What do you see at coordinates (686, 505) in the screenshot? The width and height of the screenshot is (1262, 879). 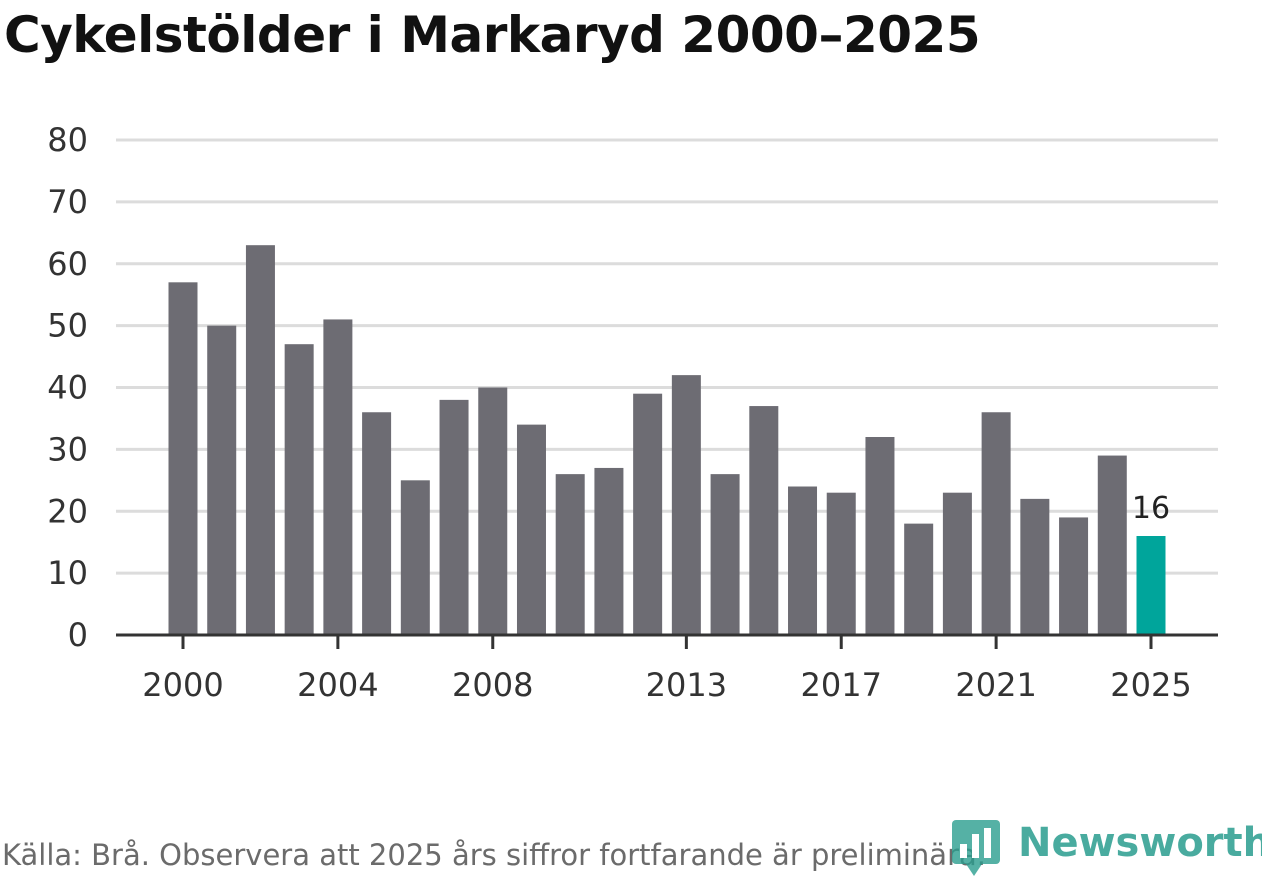 I see `bar-2013` at bounding box center [686, 505].